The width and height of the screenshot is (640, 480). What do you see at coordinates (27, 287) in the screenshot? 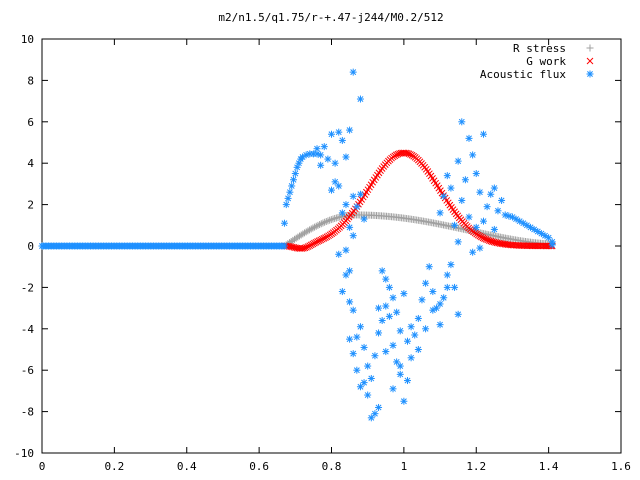
I see `y-tick-label: -2` at bounding box center [27, 287].